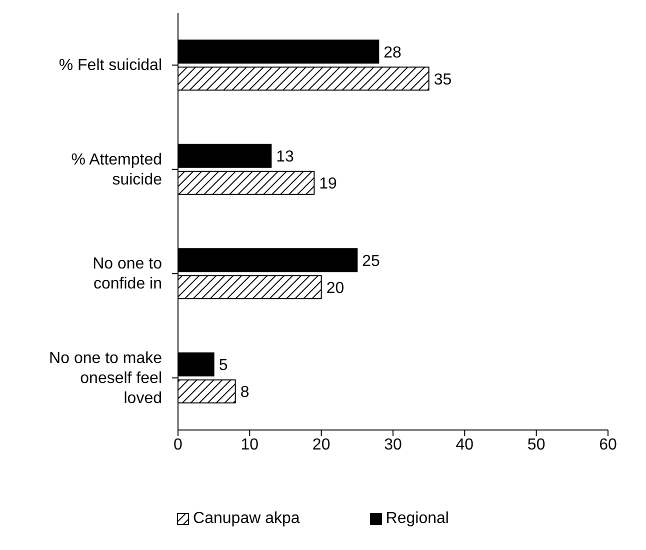  What do you see at coordinates (371, 261) in the screenshot?
I see `data-label: 25` at bounding box center [371, 261].